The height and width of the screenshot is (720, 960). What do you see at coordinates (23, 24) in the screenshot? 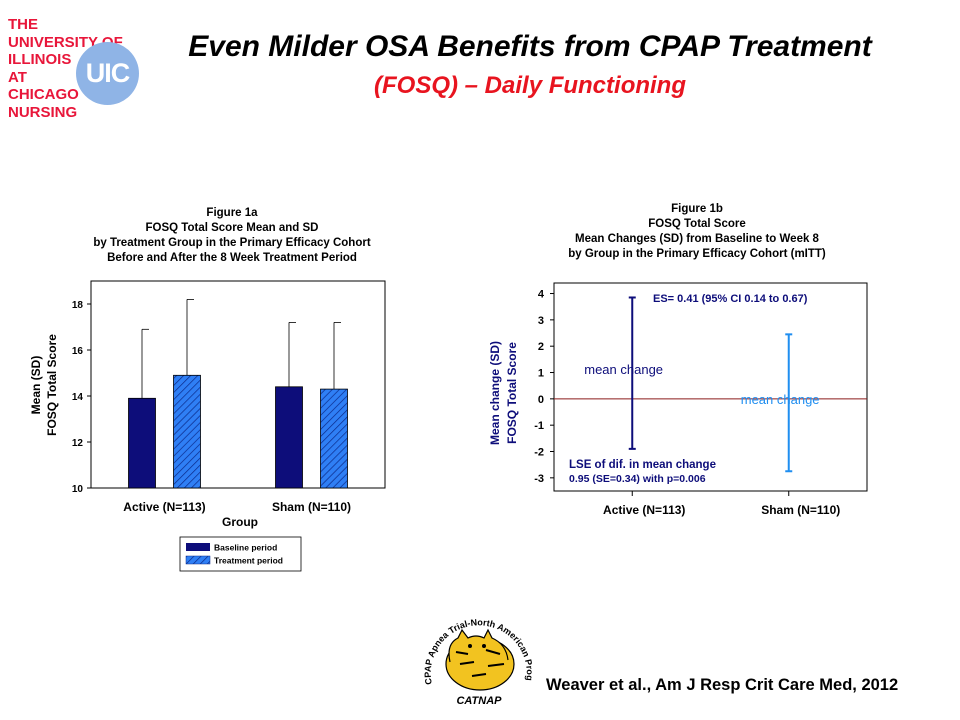
I see `logo-line: THE` at bounding box center [23, 24].